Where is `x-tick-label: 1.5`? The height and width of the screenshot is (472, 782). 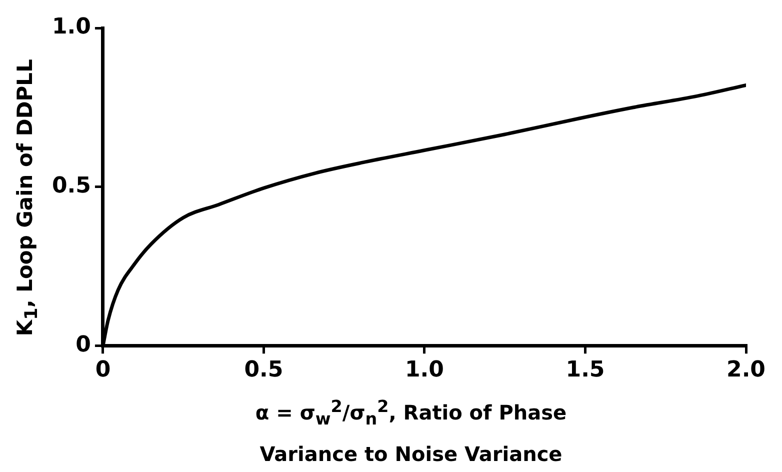 x-tick-label: 1.5 is located at coordinates (585, 370).